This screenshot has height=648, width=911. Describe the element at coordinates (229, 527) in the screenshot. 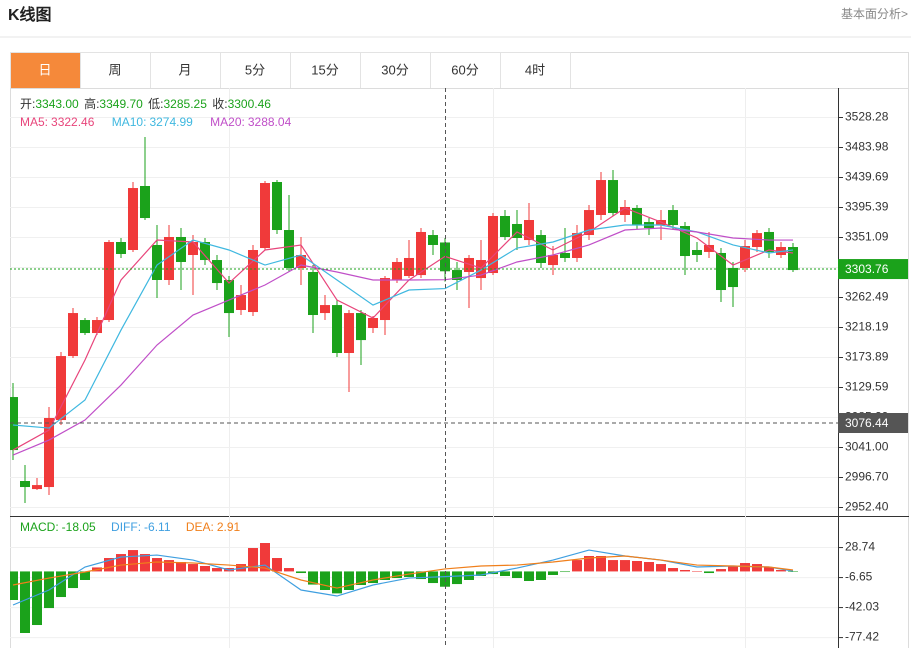

I see `legend-value: 2.91` at that location.